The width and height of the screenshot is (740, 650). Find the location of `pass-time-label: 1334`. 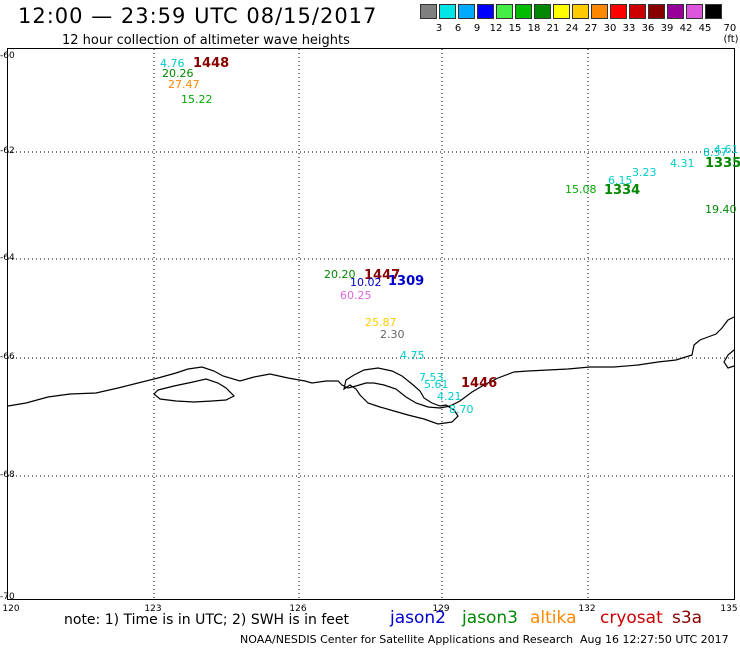

pass-time-label: 1334 is located at coordinates (622, 190).